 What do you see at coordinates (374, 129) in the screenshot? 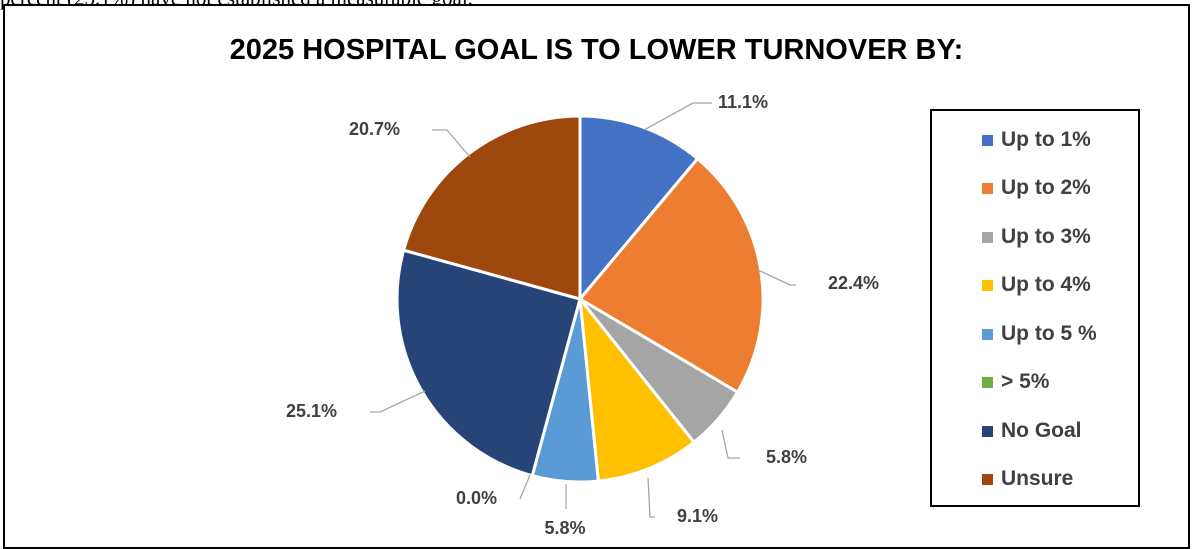
I see `data-label-unsure: 20.7%` at bounding box center [374, 129].